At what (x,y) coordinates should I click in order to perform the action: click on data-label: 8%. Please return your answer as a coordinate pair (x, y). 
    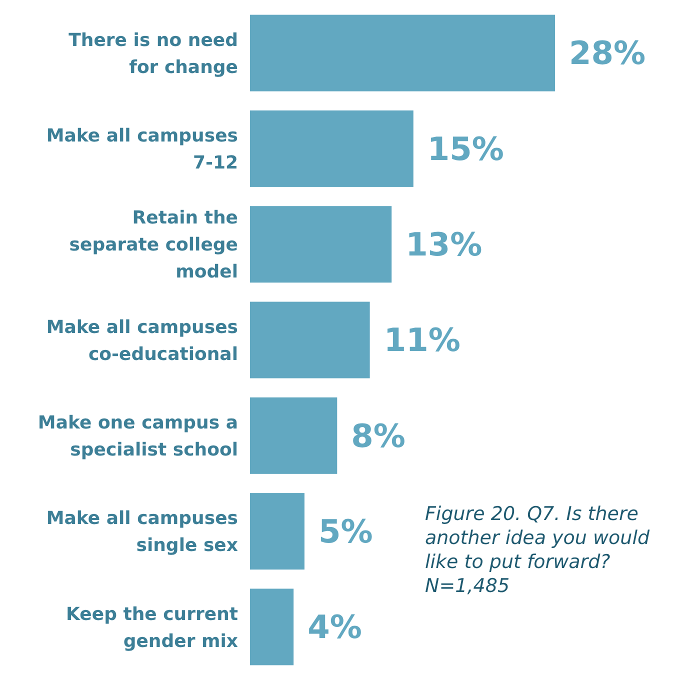
    Looking at the image, I should click on (378, 435).